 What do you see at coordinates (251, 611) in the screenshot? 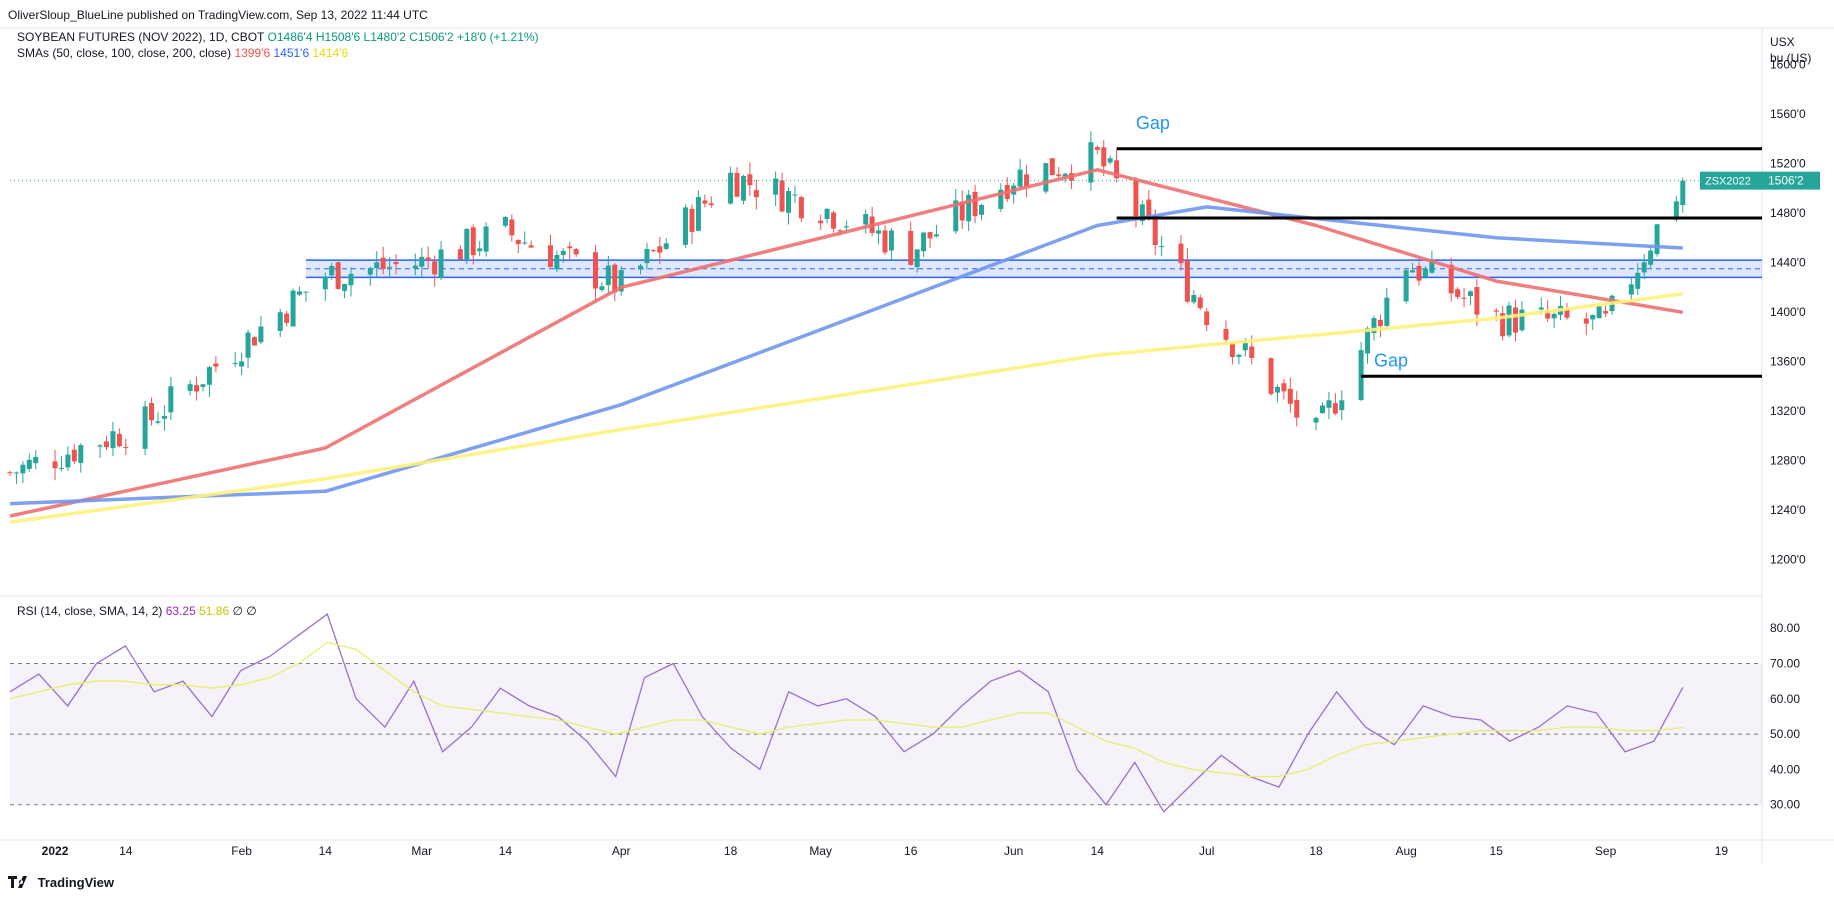
I see `rsi-extra-2: ∅` at bounding box center [251, 611].